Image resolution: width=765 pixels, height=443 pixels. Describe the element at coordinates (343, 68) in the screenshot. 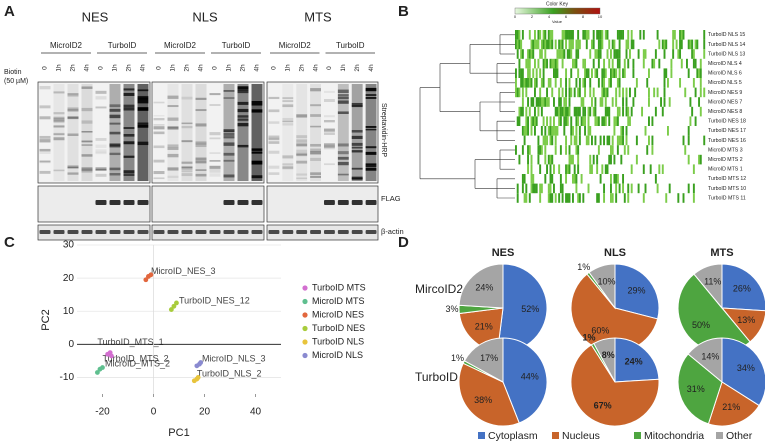

I see `lane-label: 1h` at that location.